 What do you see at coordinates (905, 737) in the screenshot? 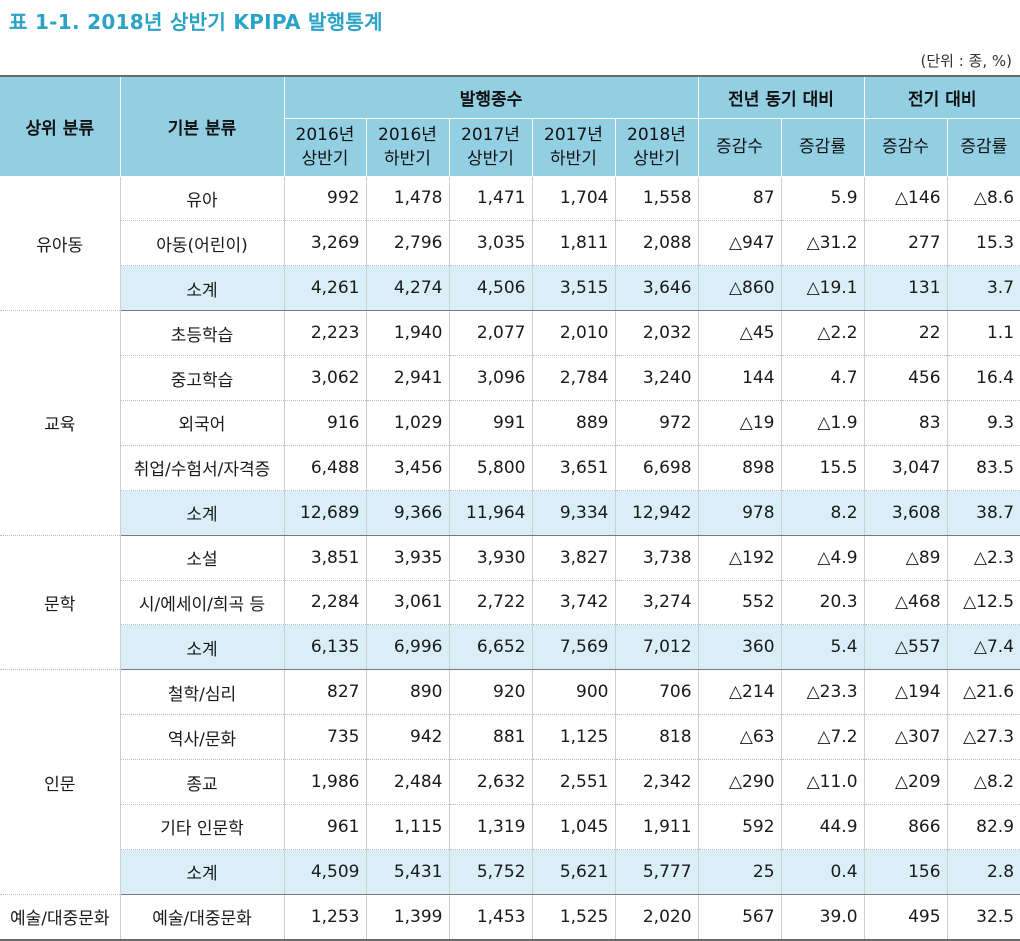
I see `value-cell: △307` at bounding box center [905, 737].